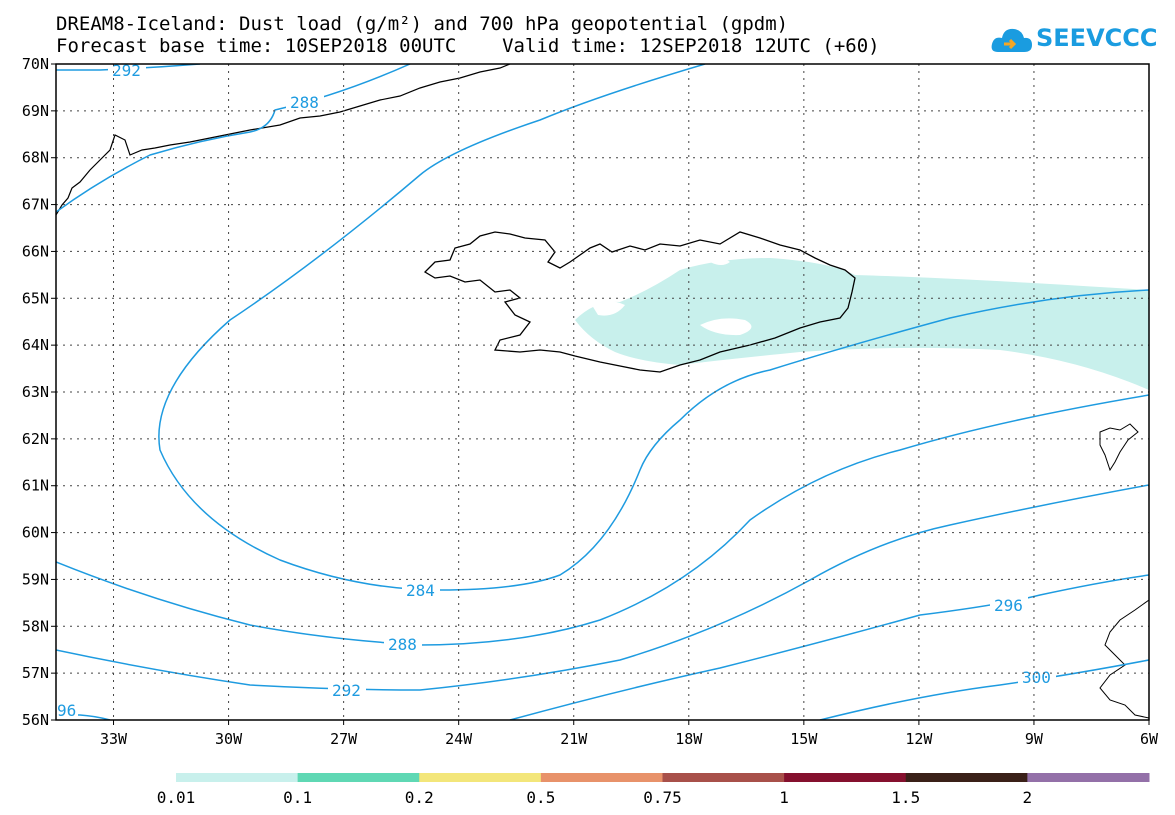 Image resolution: width=1175 pixels, height=815 pixels. What do you see at coordinates (540, 797) in the screenshot?
I see `colorbar-tick-label: 0.5` at bounding box center [540, 797].